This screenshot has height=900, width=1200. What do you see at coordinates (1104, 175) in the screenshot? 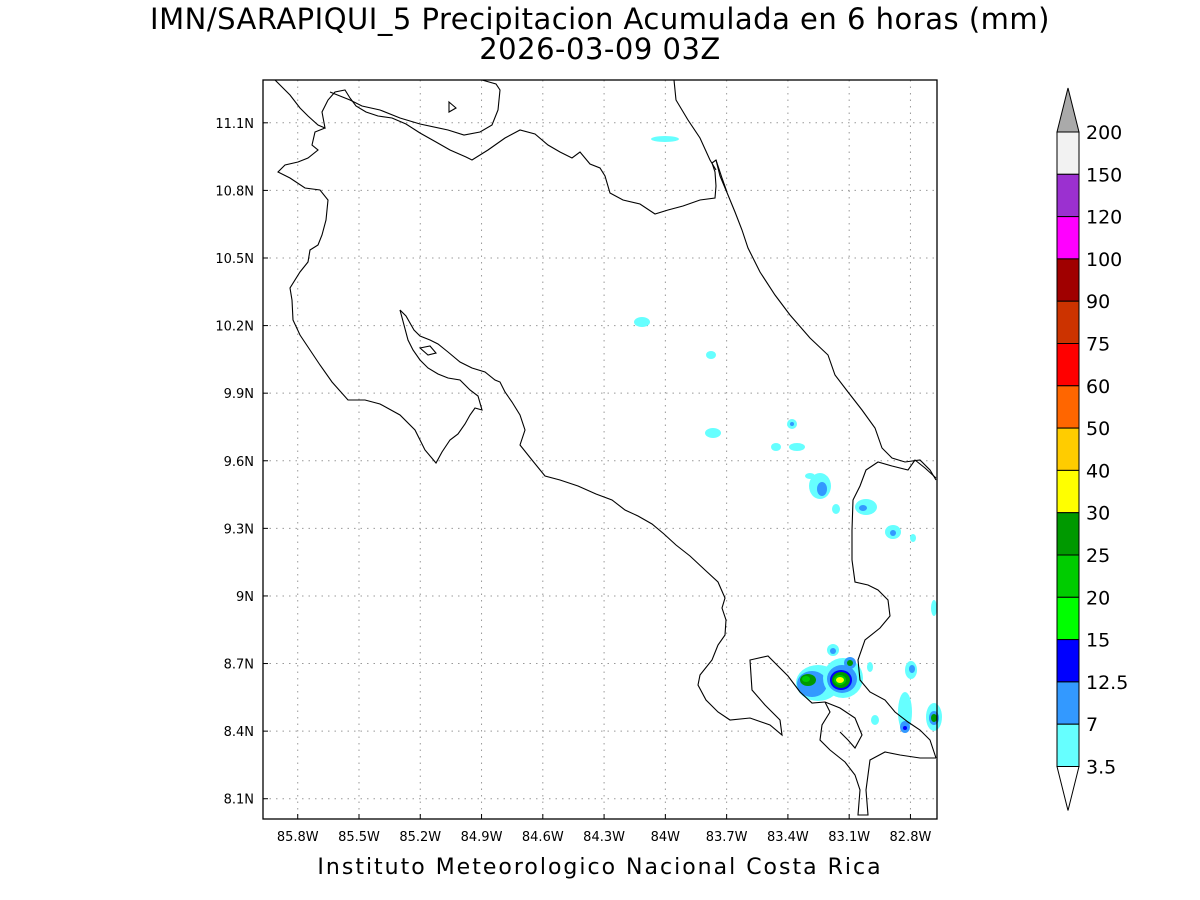
I see `colorbar-label: 150` at bounding box center [1104, 175].